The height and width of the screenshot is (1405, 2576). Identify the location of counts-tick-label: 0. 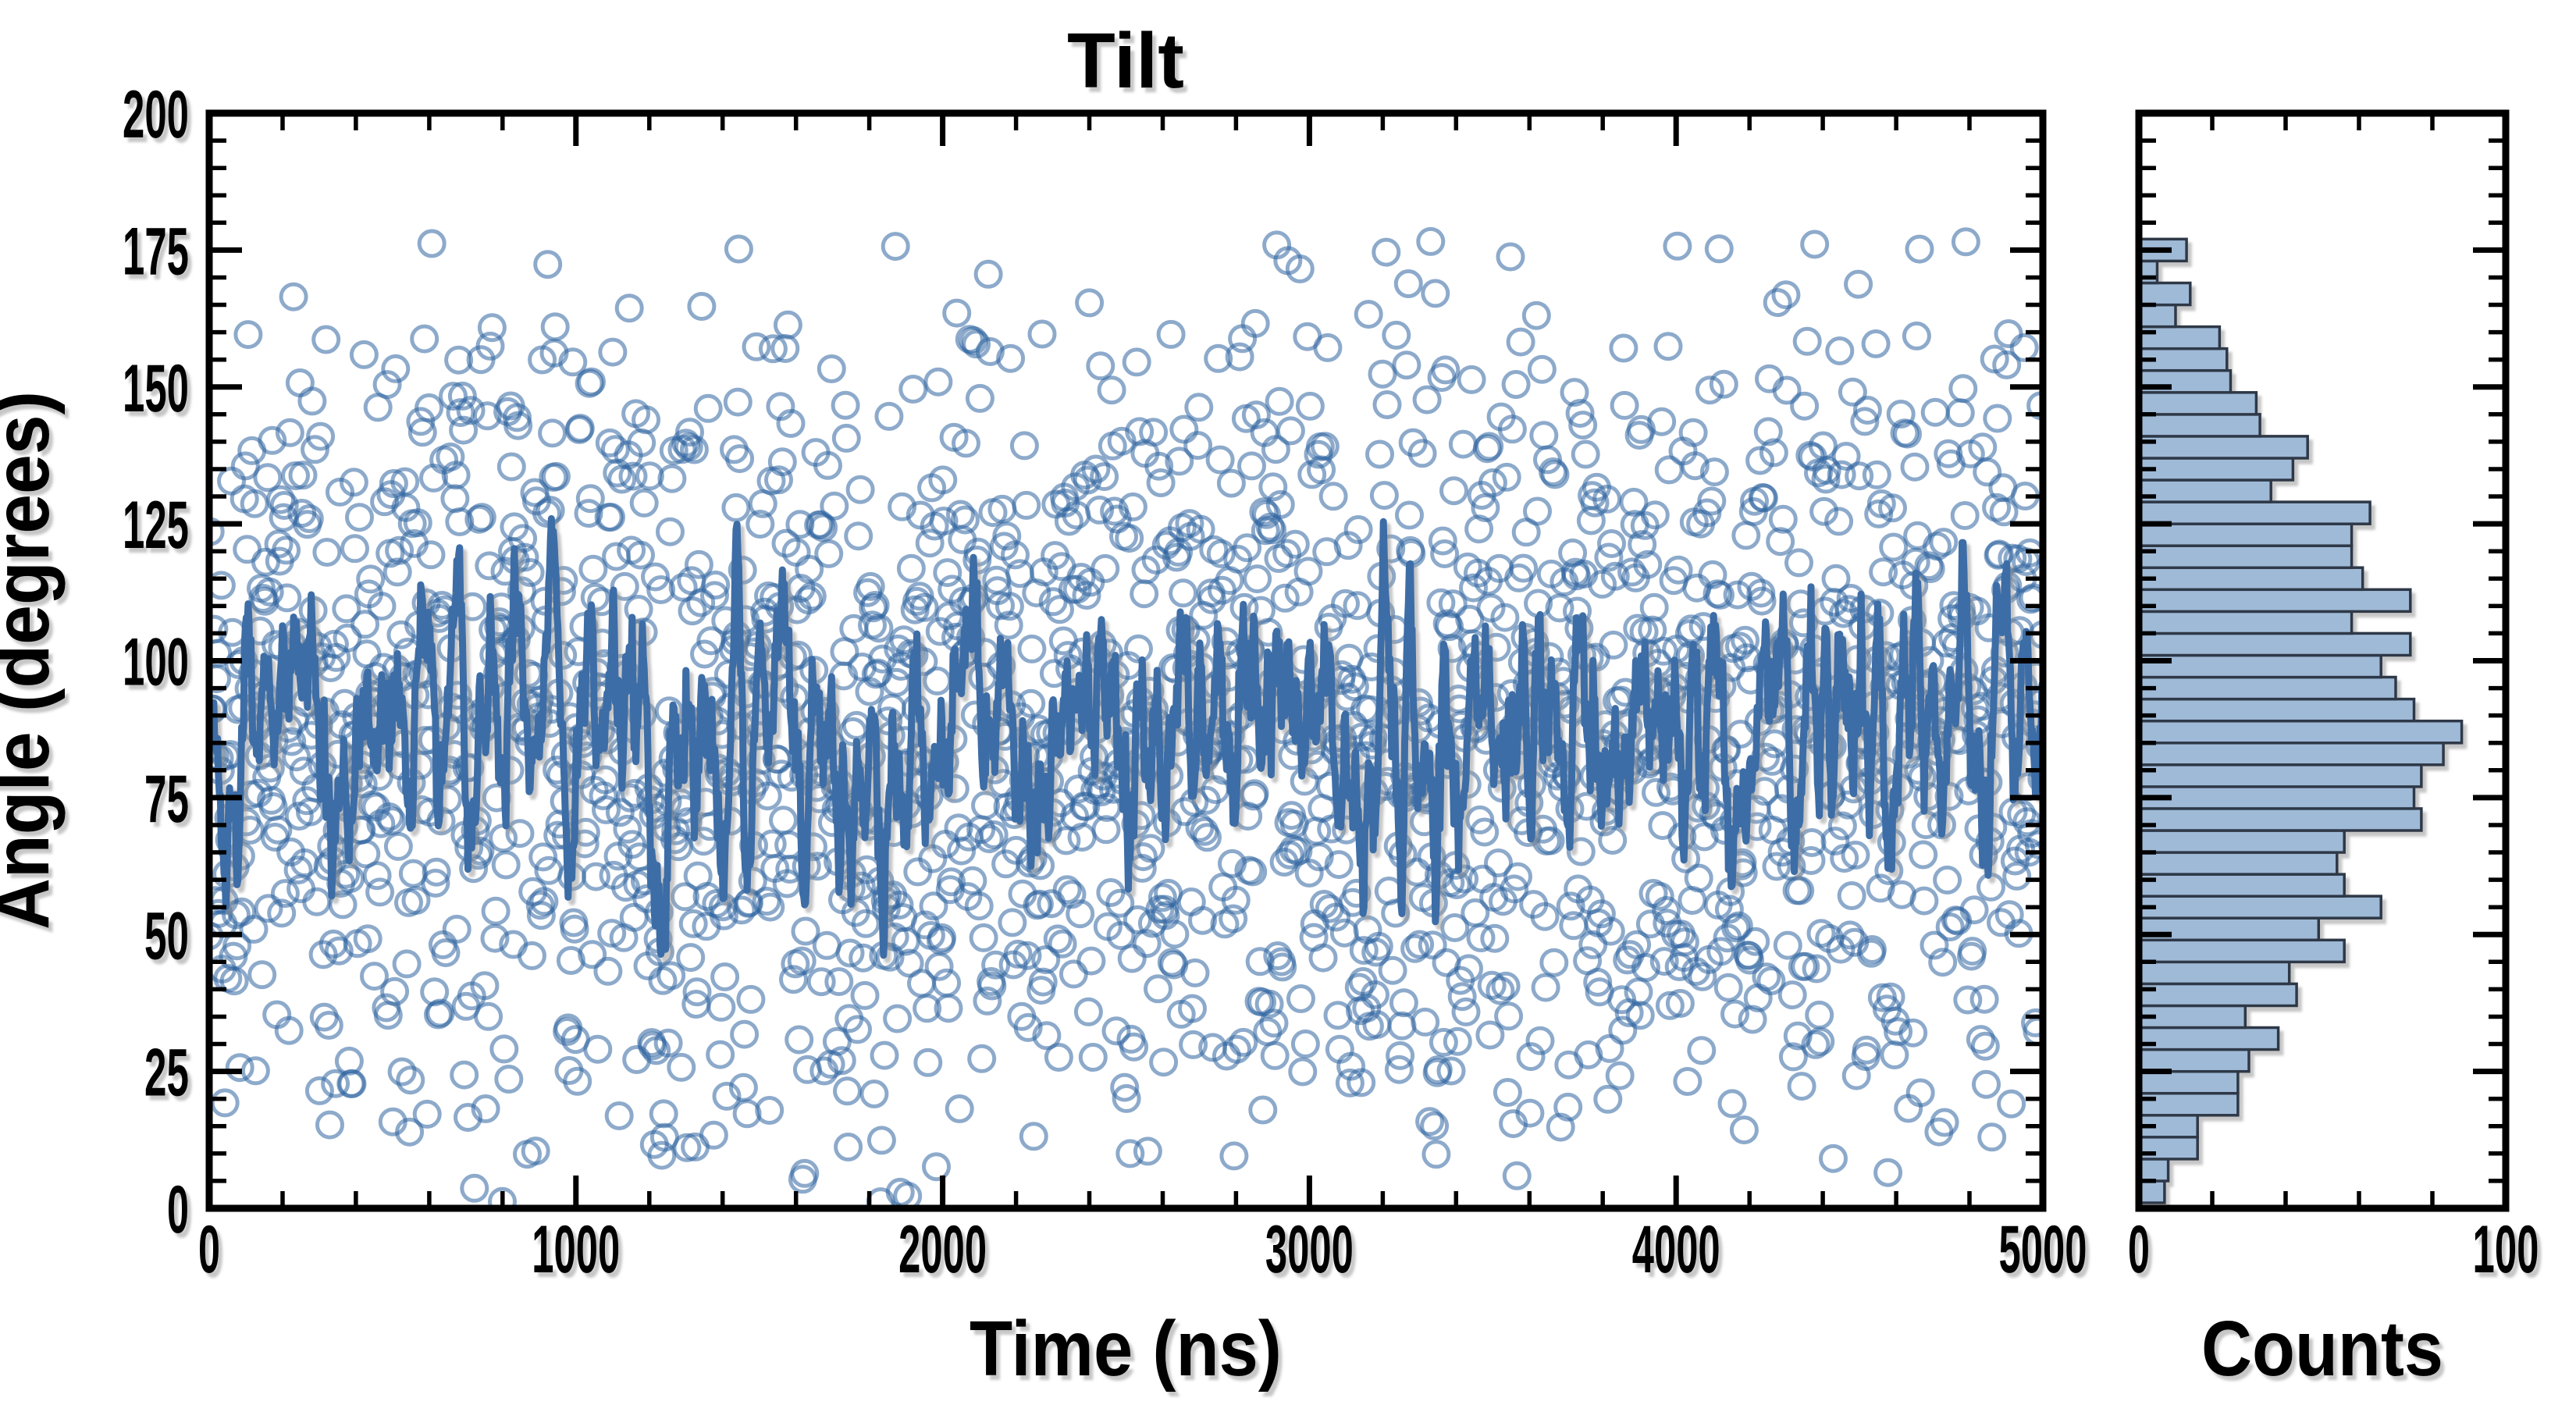
(2139, 1249).